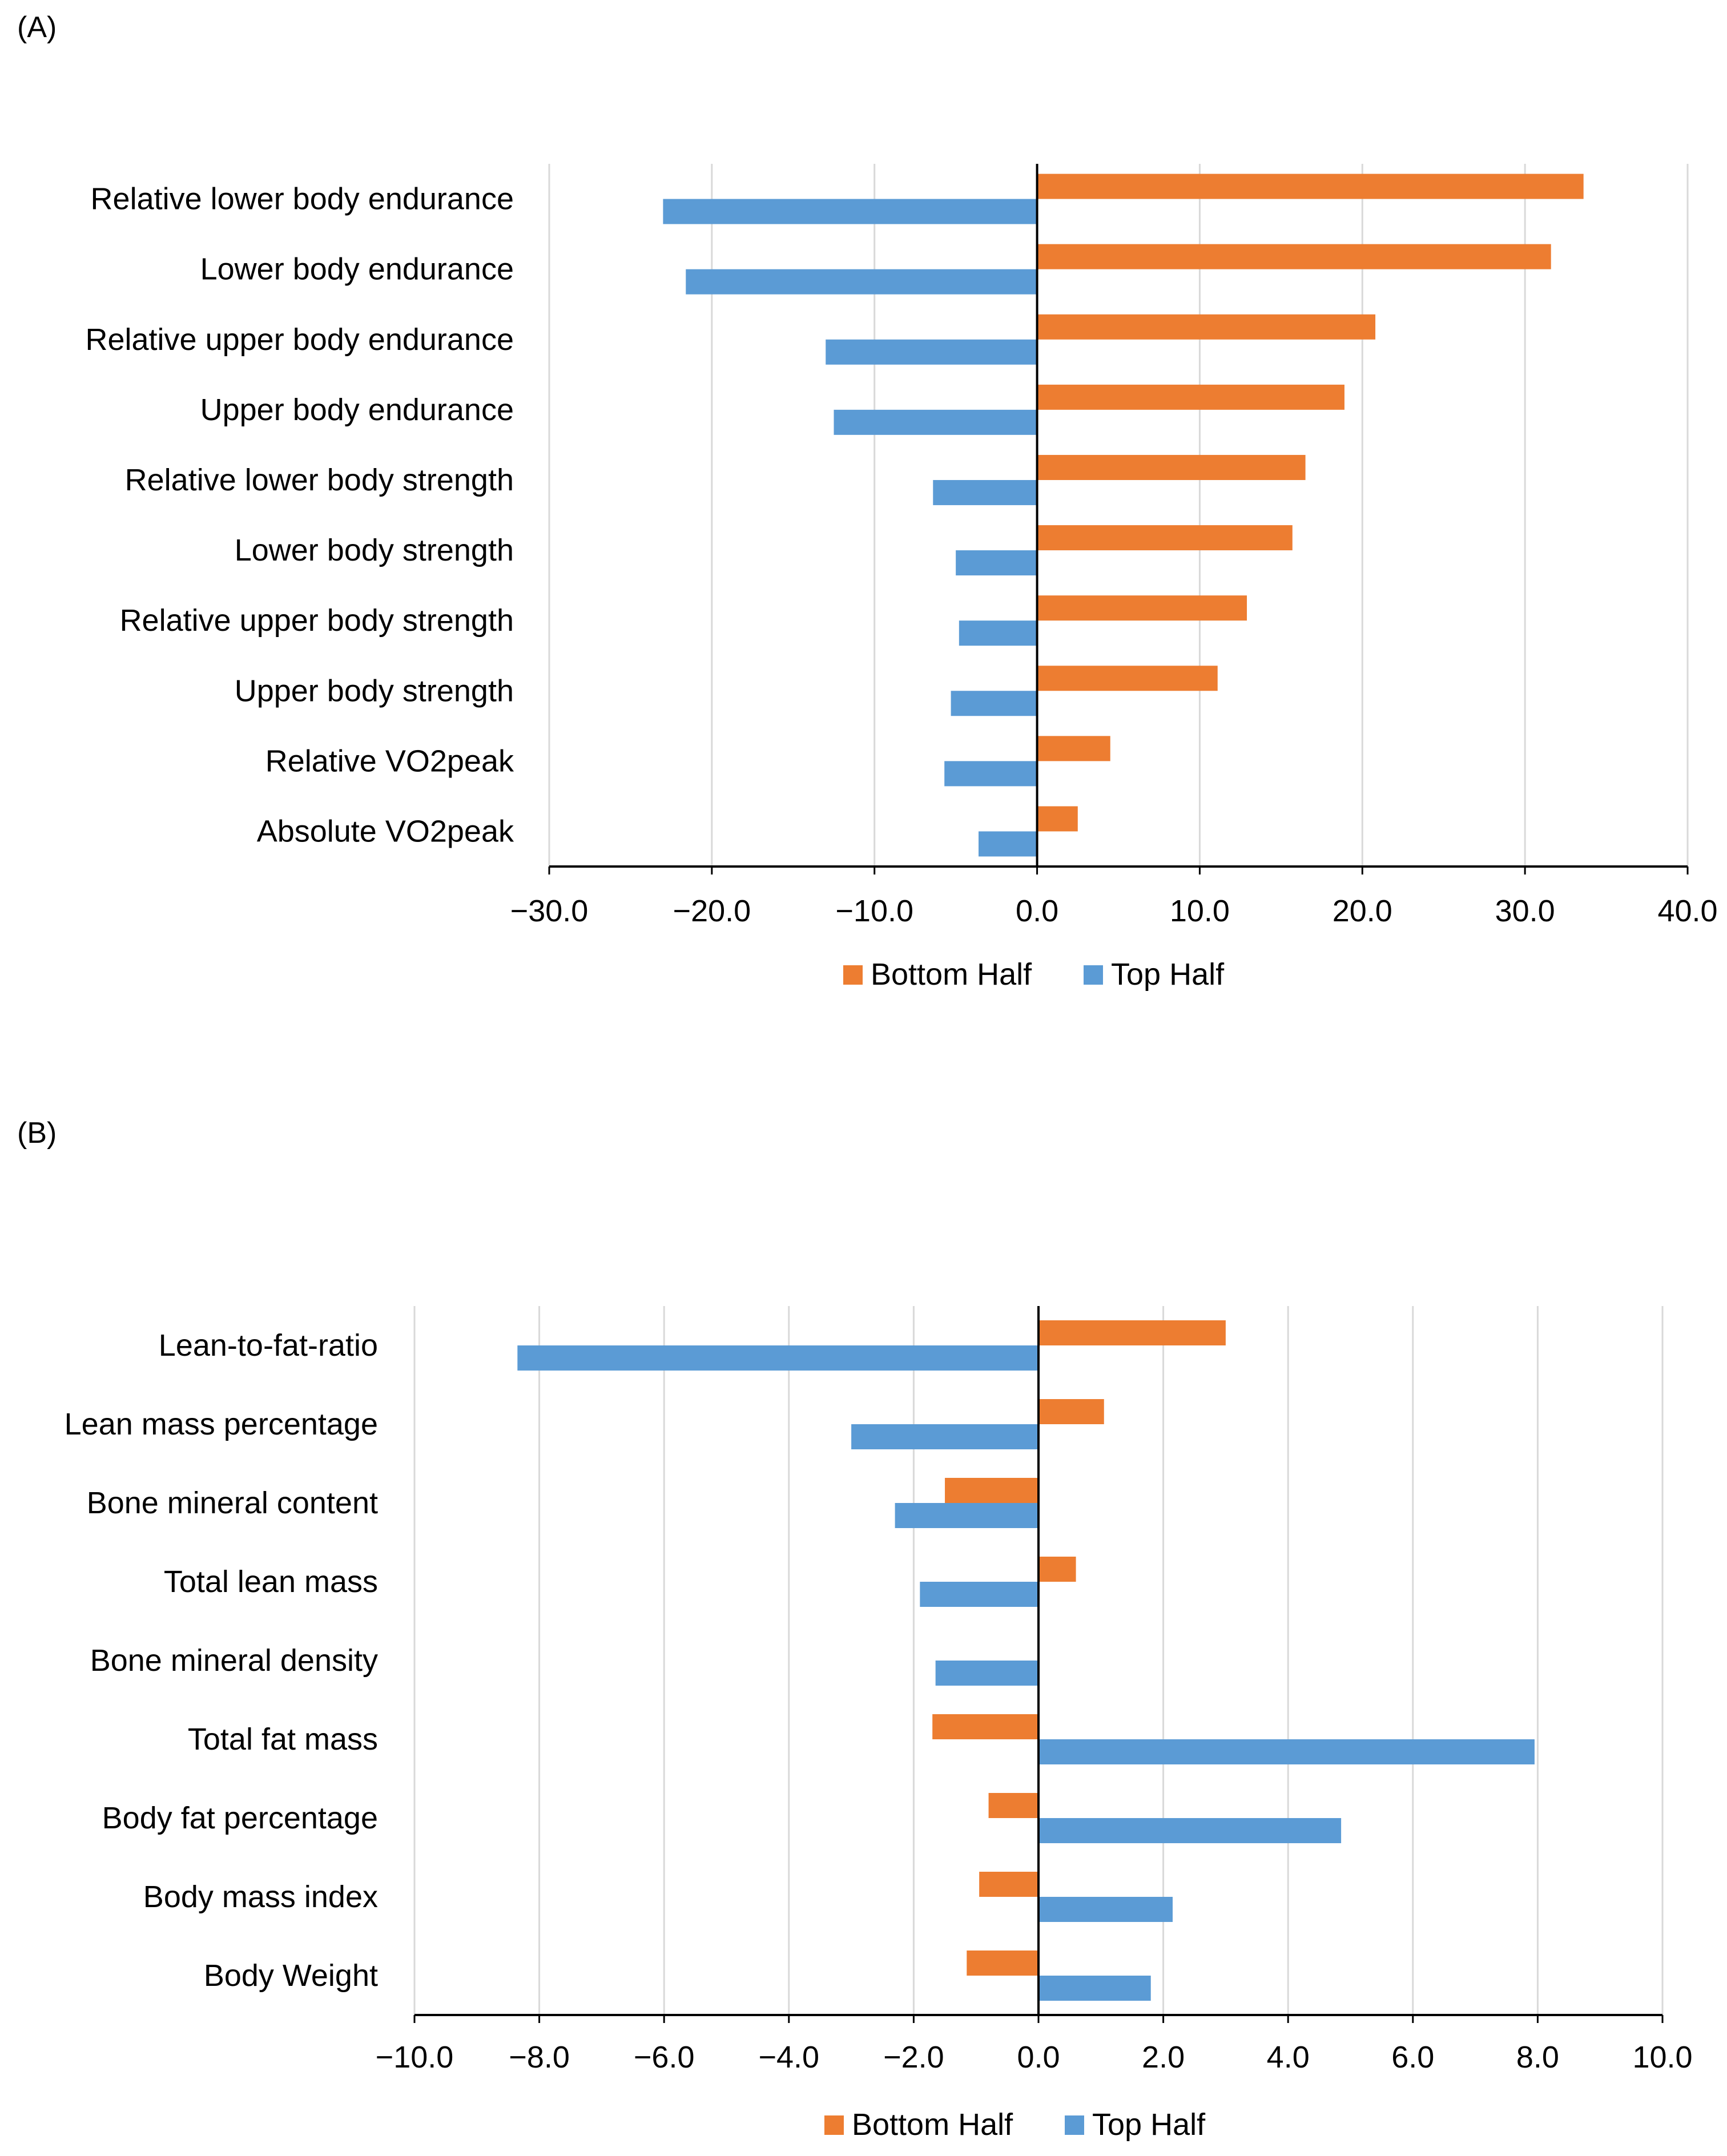  What do you see at coordinates (979, 1594) in the screenshot?
I see `bar-top-half-total-lean-mass` at bounding box center [979, 1594].